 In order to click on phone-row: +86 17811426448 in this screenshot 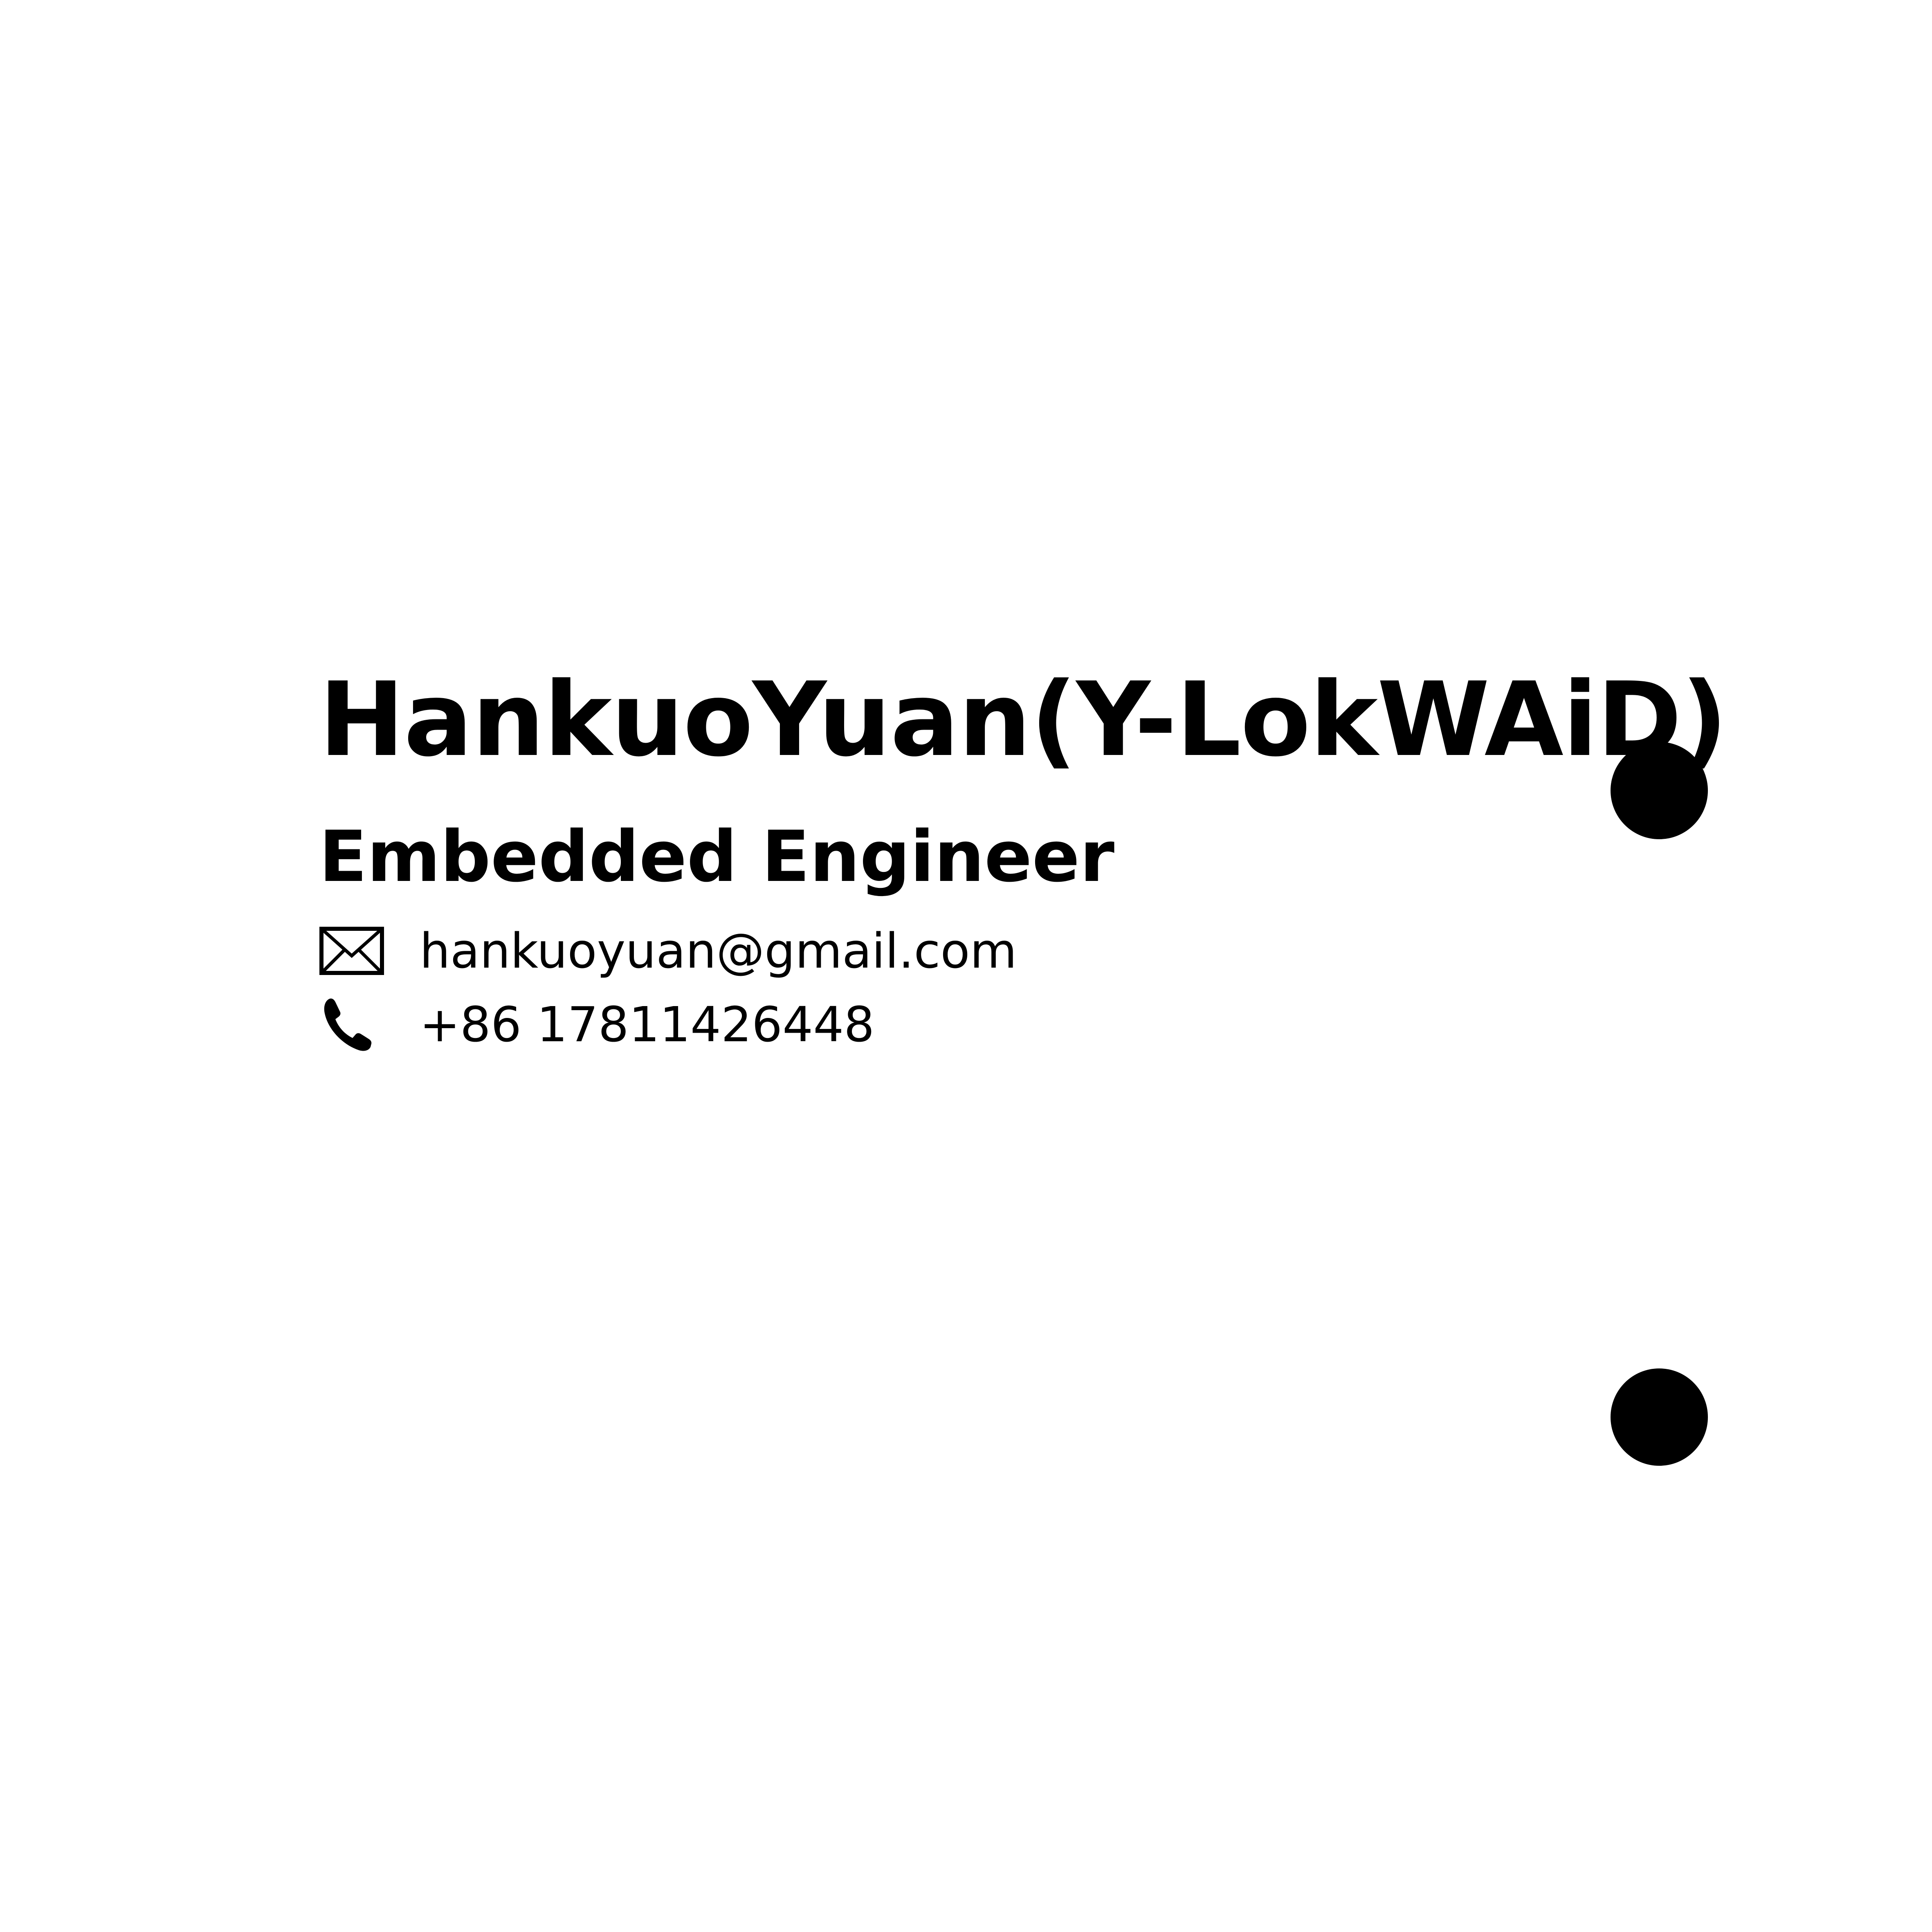, I will do `click(597, 1025)`.